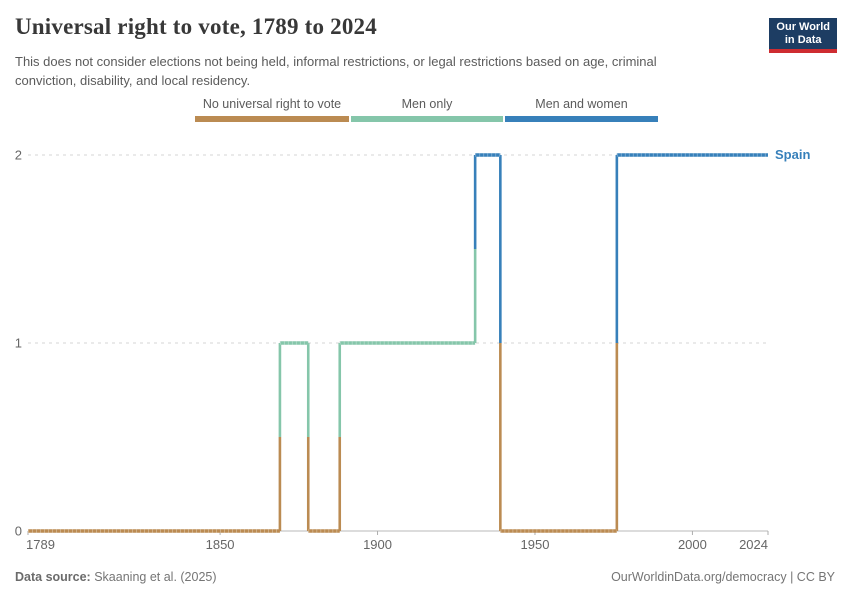 The height and width of the screenshot is (600, 850). What do you see at coordinates (53, 577) in the screenshot?
I see `data-source-label: Data source:` at bounding box center [53, 577].